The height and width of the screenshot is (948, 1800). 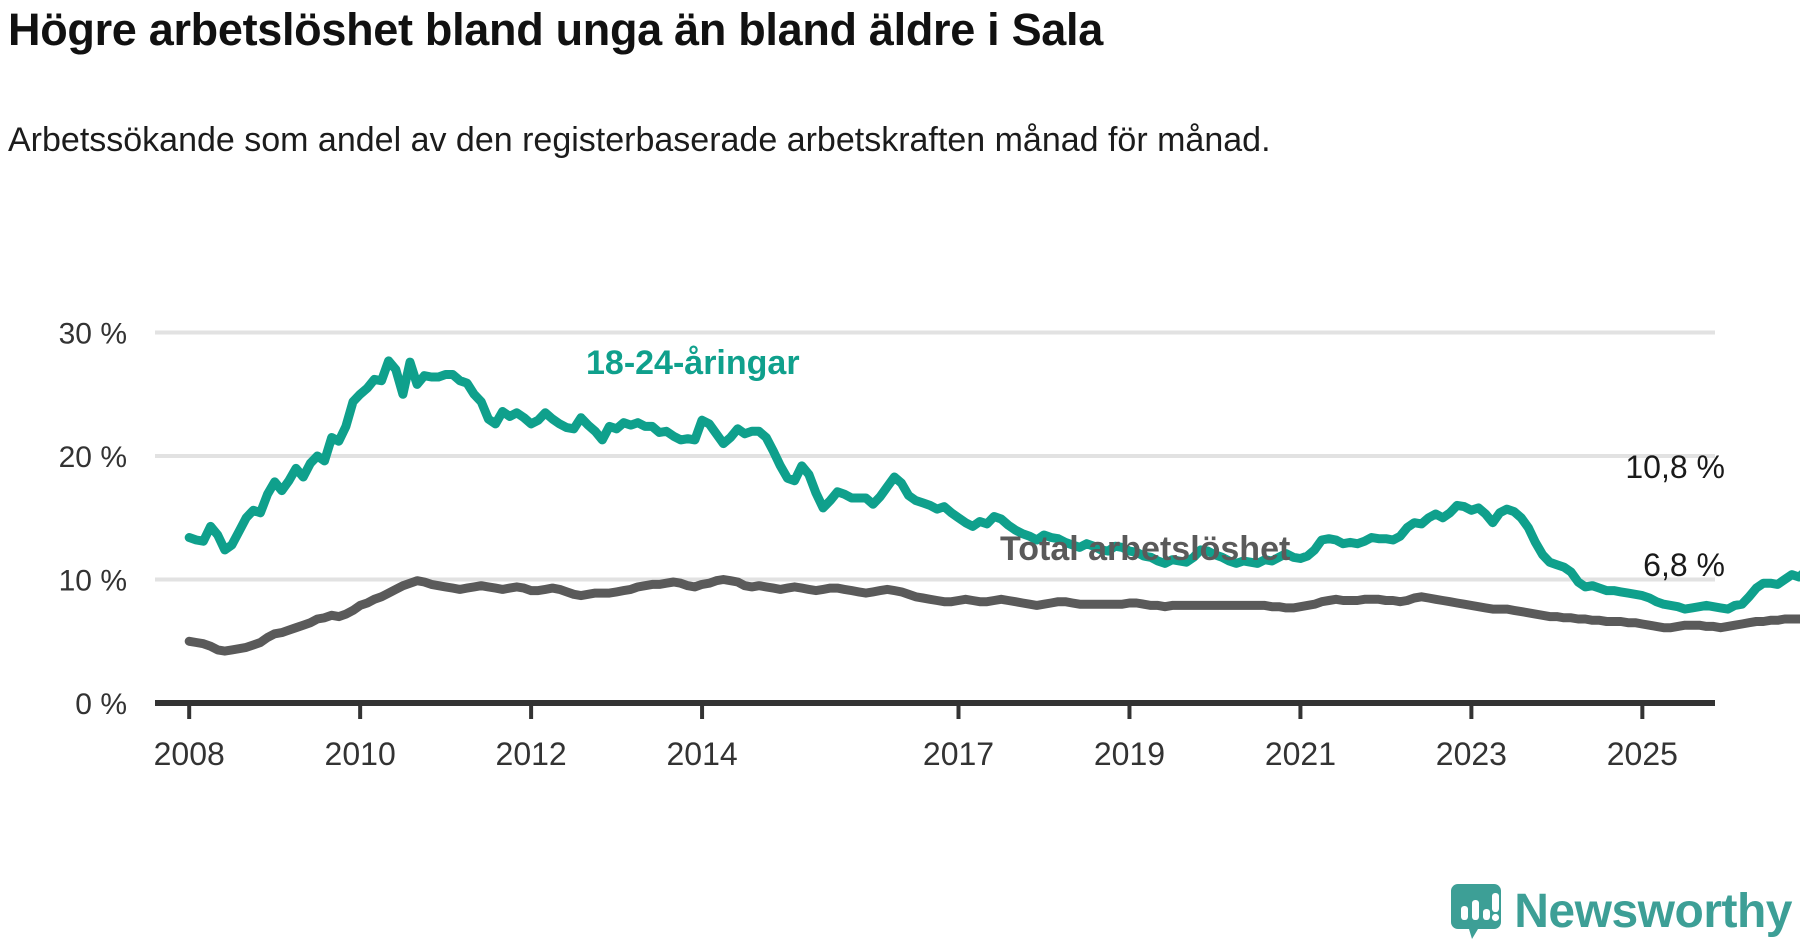 I want to click on logo-text: Newsworthy, so click(x=1653, y=911).